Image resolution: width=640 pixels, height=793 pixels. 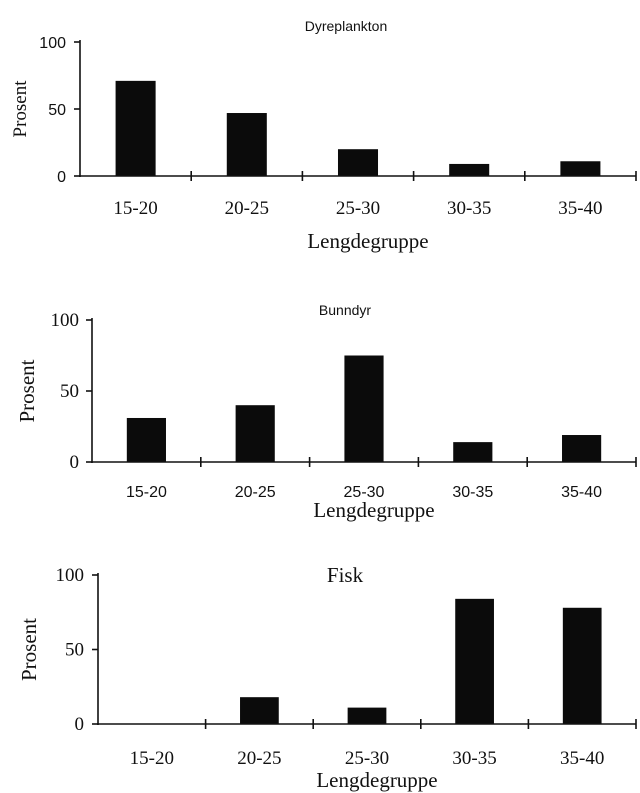 What do you see at coordinates (345, 310) in the screenshot?
I see `chart-title: Bunndyr` at bounding box center [345, 310].